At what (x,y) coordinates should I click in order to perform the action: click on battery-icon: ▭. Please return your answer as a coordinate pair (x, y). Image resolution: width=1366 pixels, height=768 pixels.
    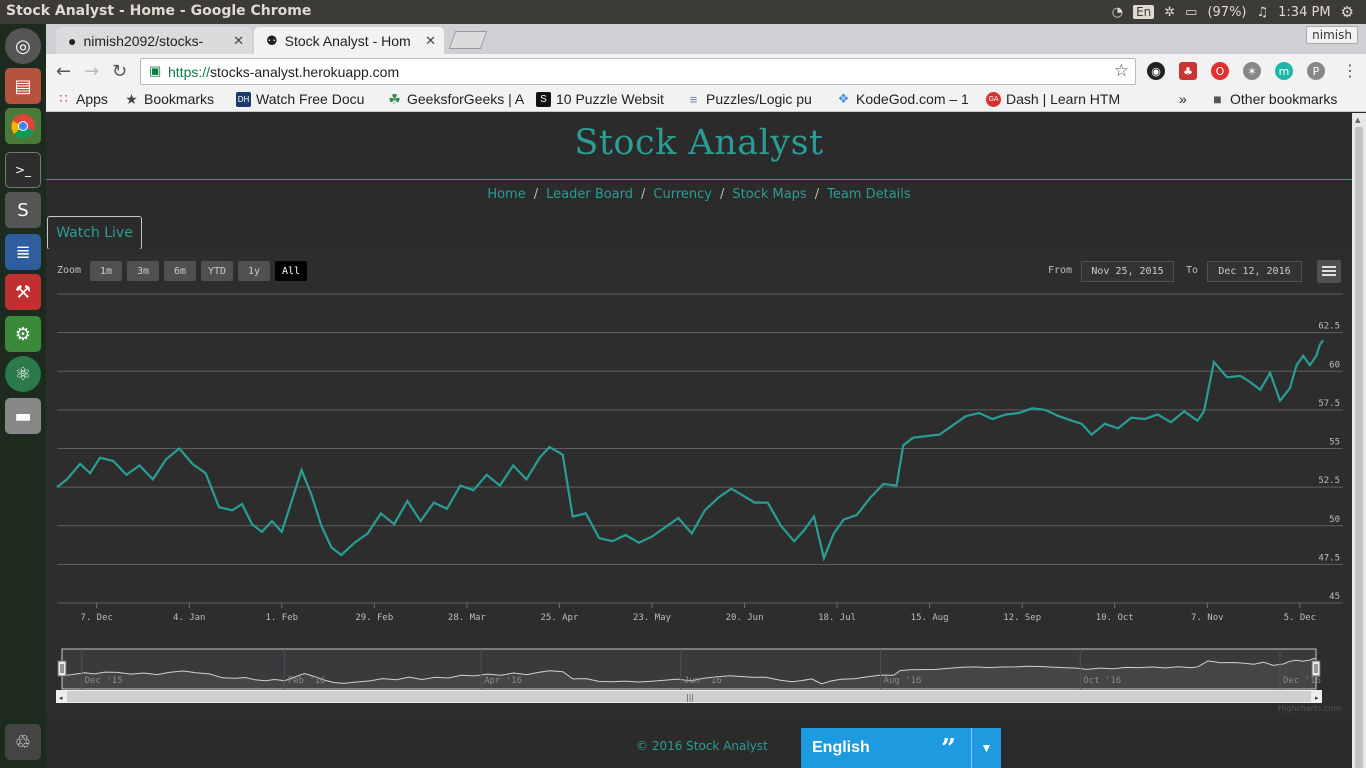
    Looking at the image, I should click on (1191, 12).